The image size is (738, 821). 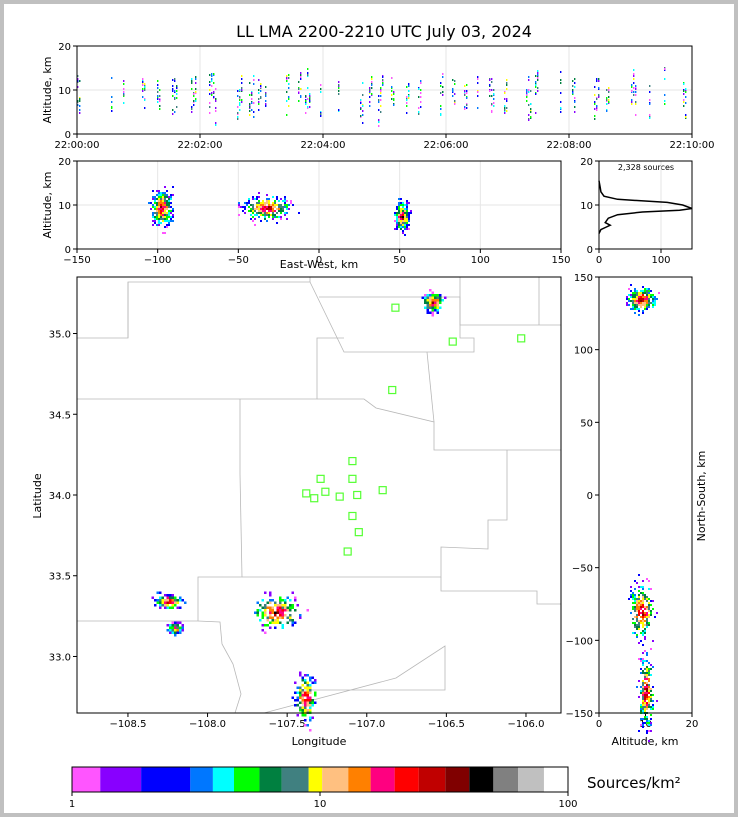 What do you see at coordinates (644, 741) in the screenshot?
I see `ns-altitude-xlabel: Altitude, km` at bounding box center [644, 741].